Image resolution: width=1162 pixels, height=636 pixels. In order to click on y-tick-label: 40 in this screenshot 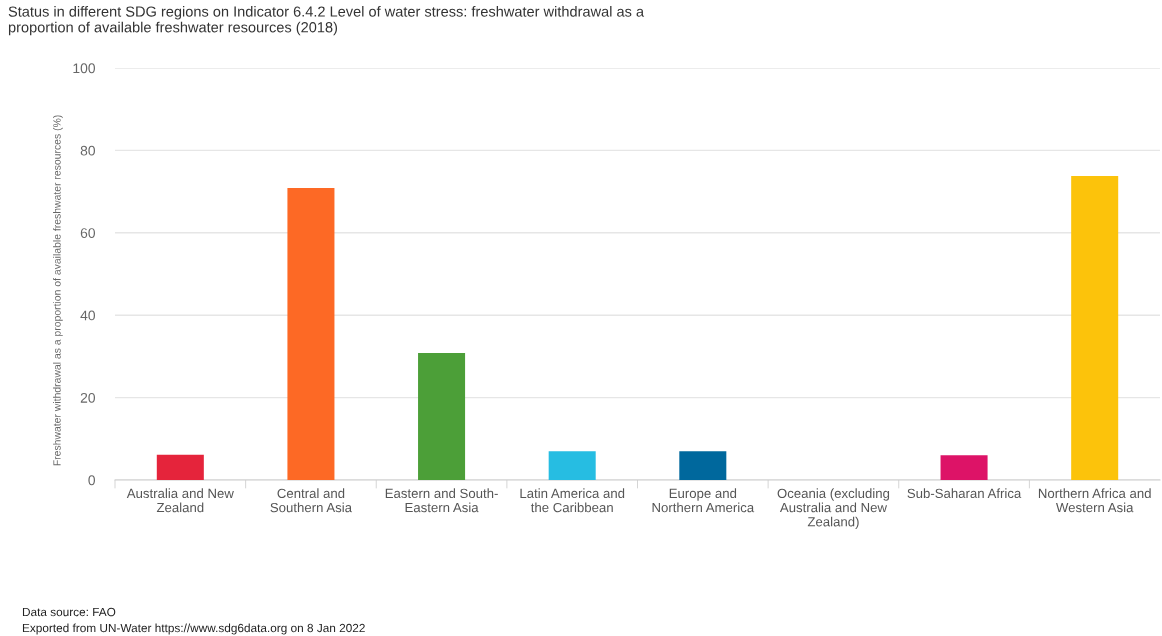, I will do `click(88, 315)`.